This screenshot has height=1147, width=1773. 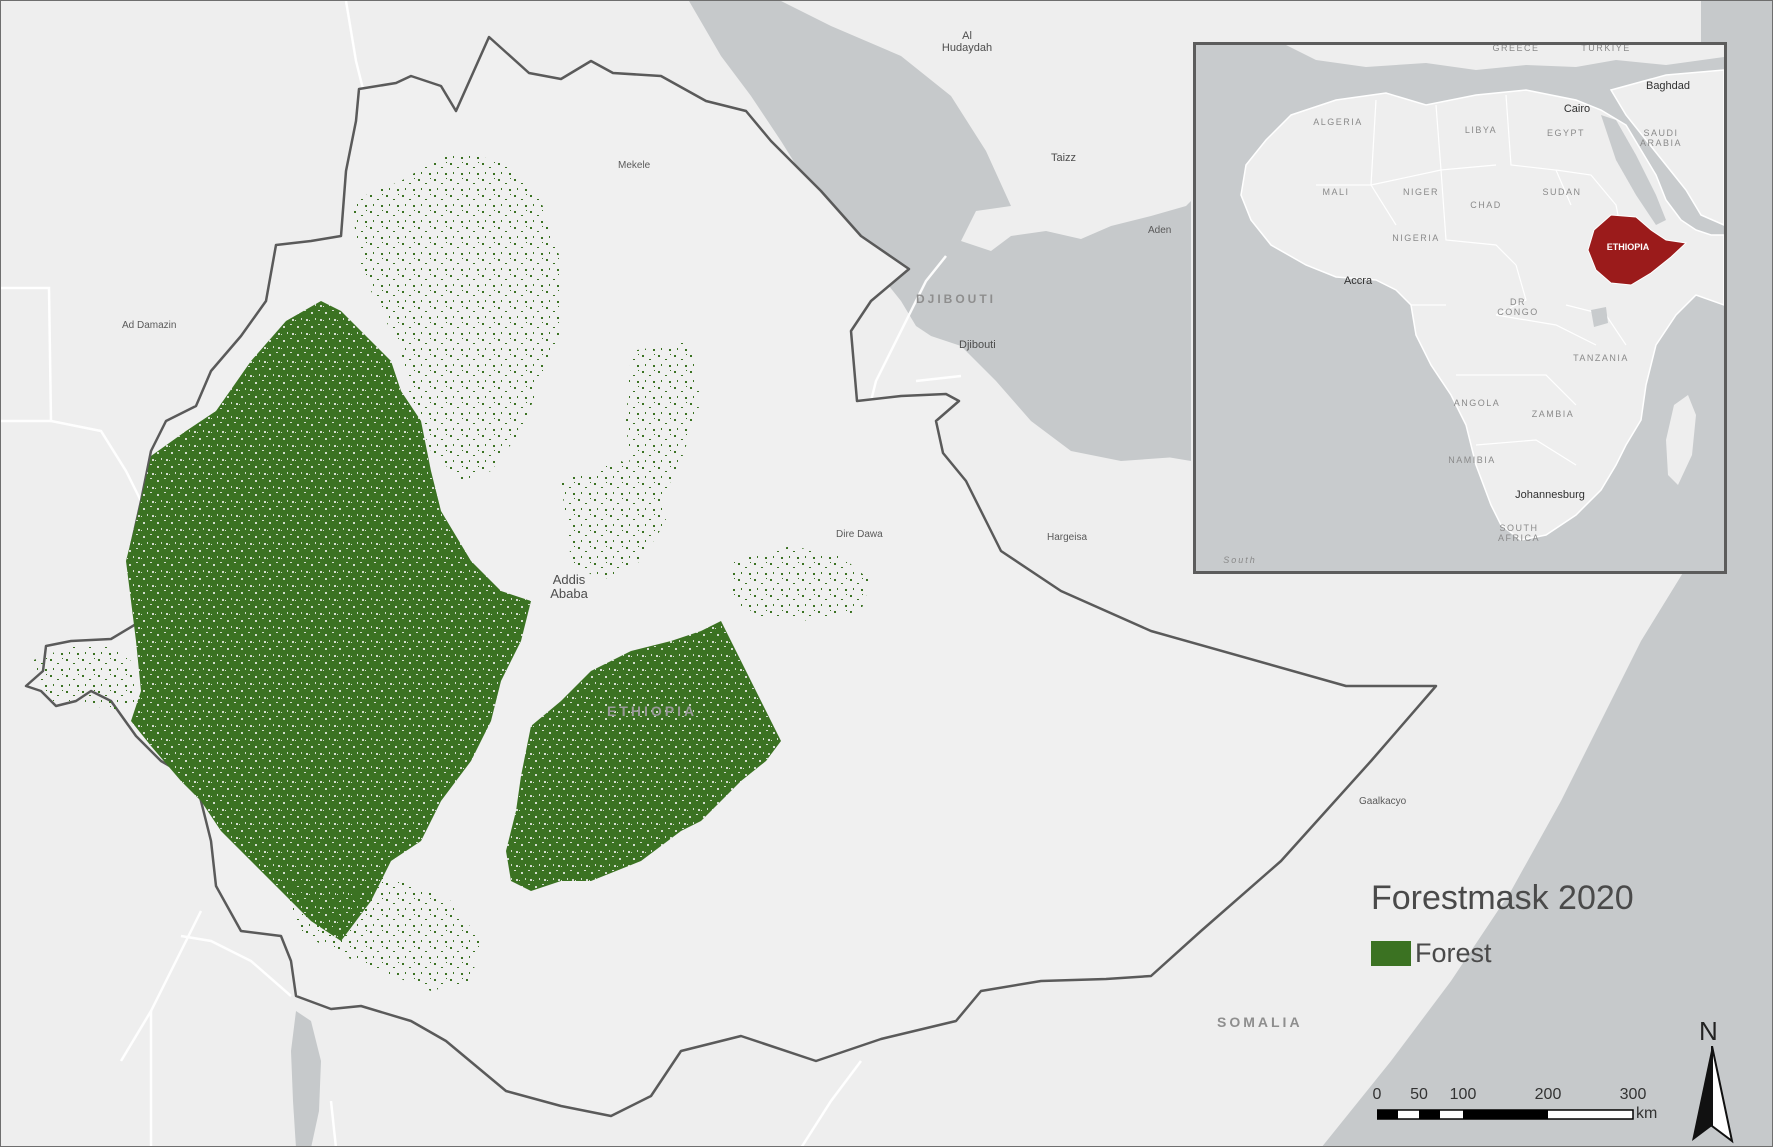 I want to click on inset-label-south-sea: South, so click(x=1240, y=560).